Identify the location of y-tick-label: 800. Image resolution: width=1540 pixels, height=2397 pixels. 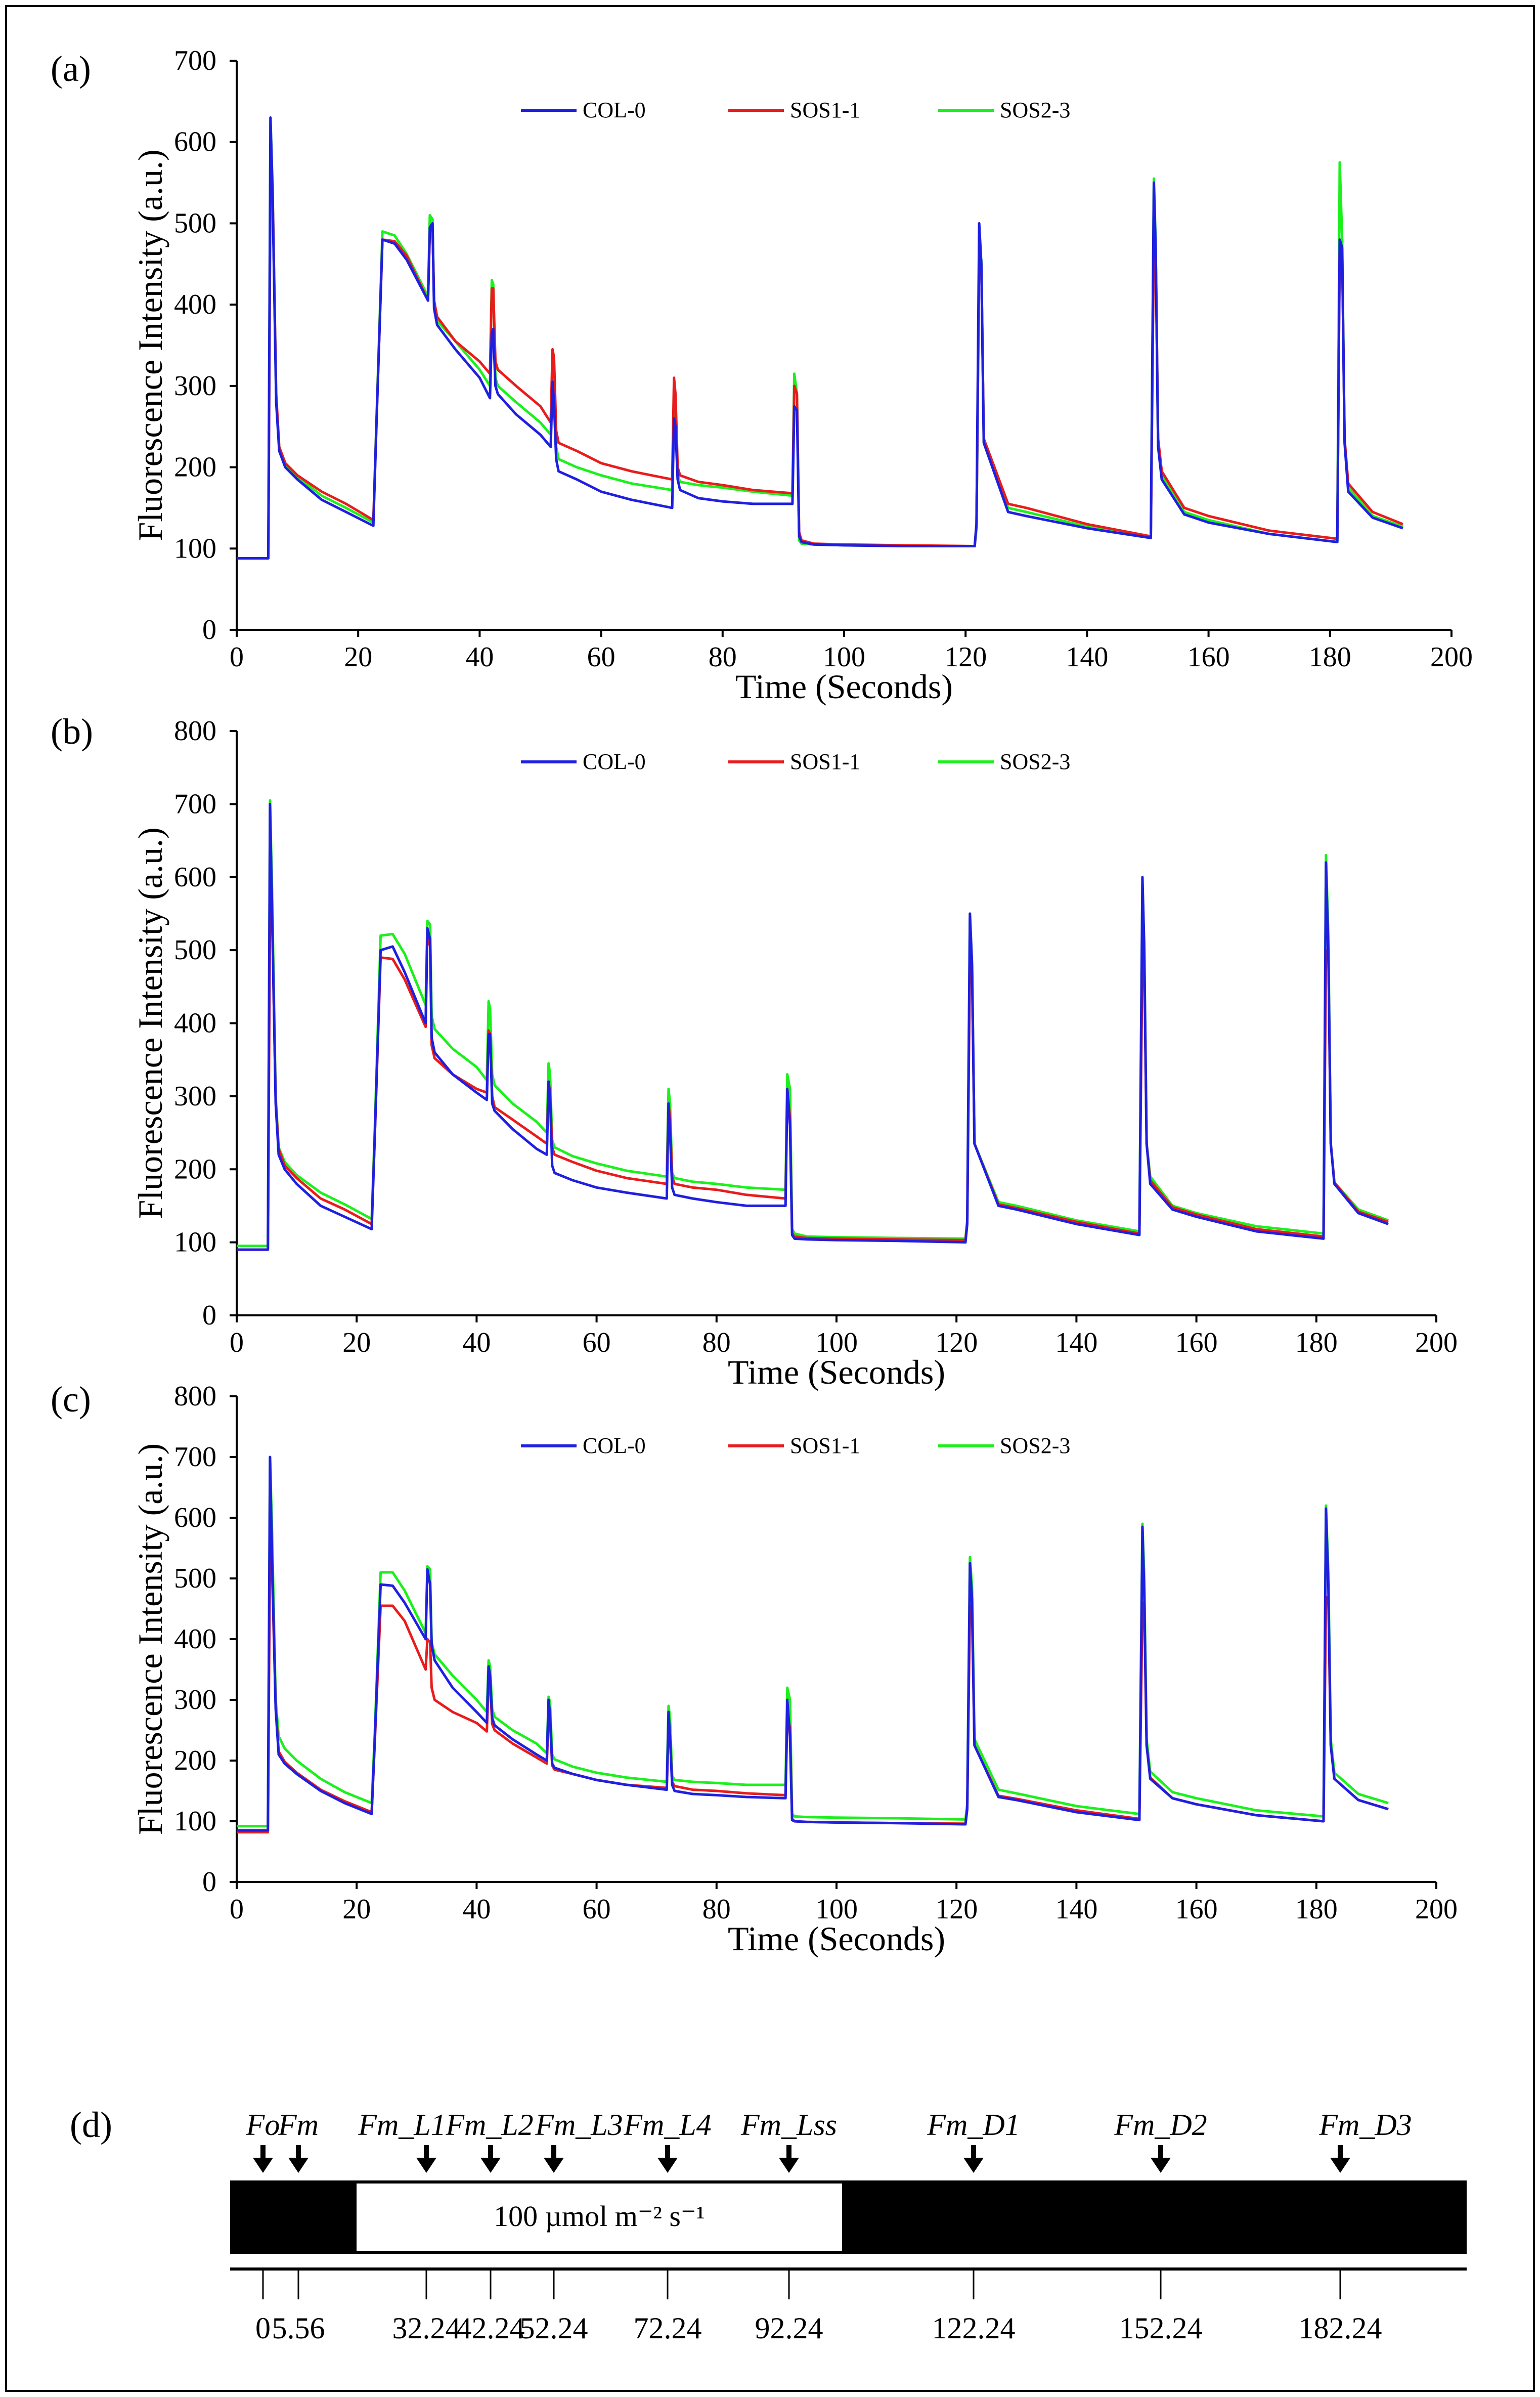
(195, 1396).